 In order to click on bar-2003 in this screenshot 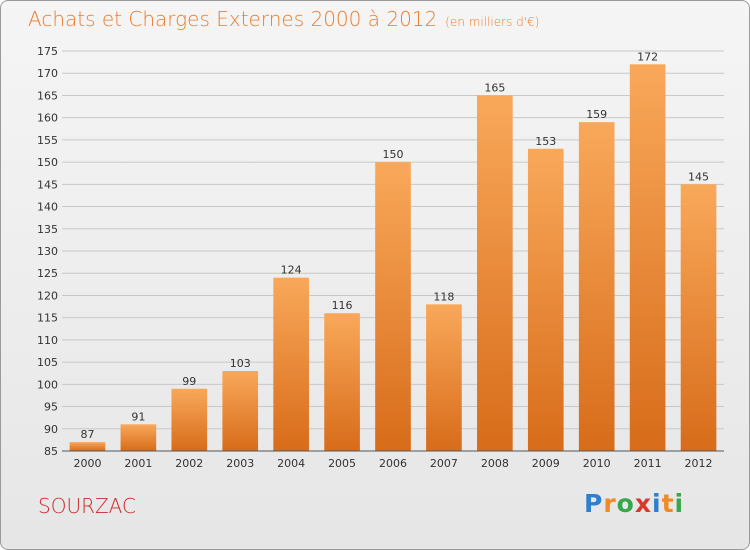, I will do `click(240, 411)`.